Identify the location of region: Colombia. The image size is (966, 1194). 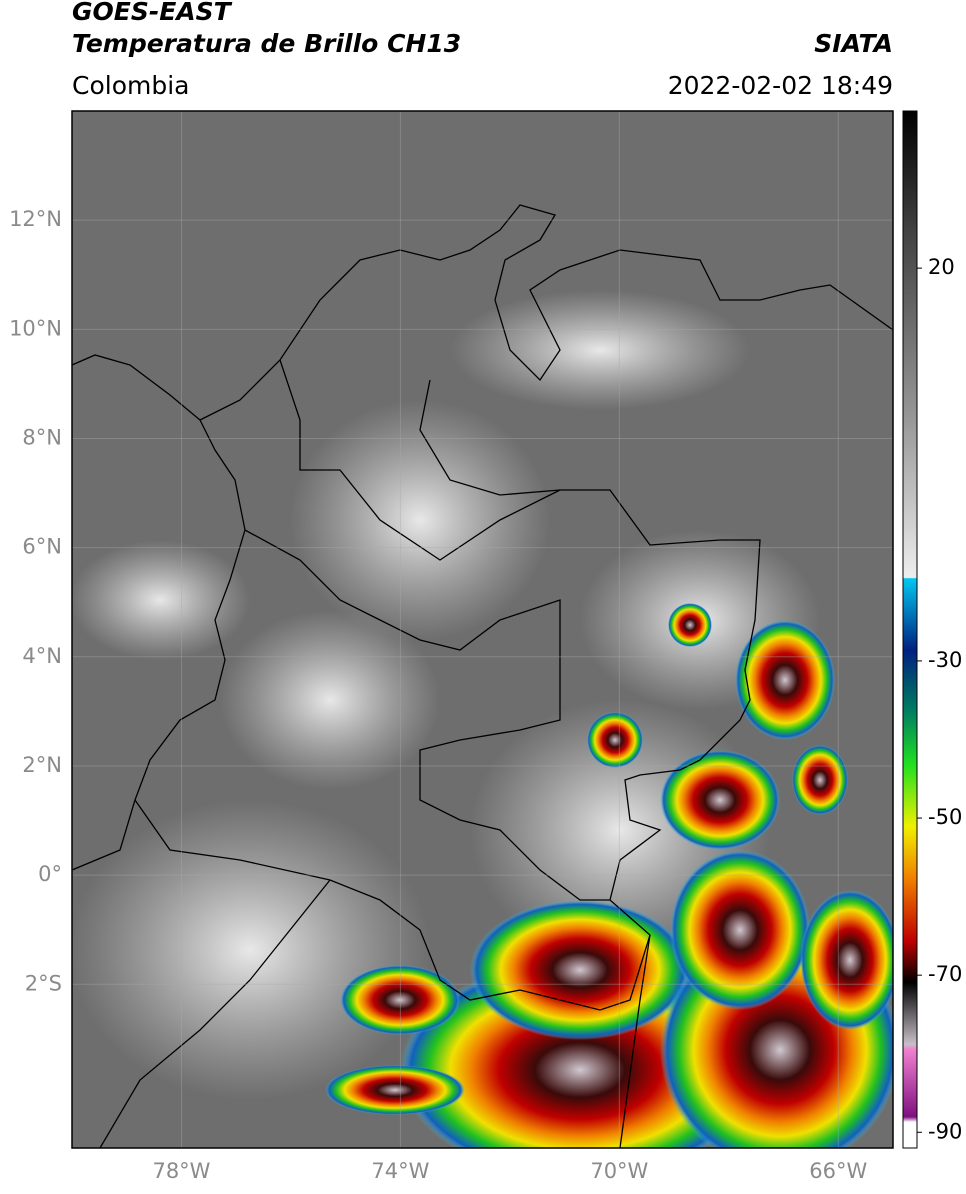
(130, 85).